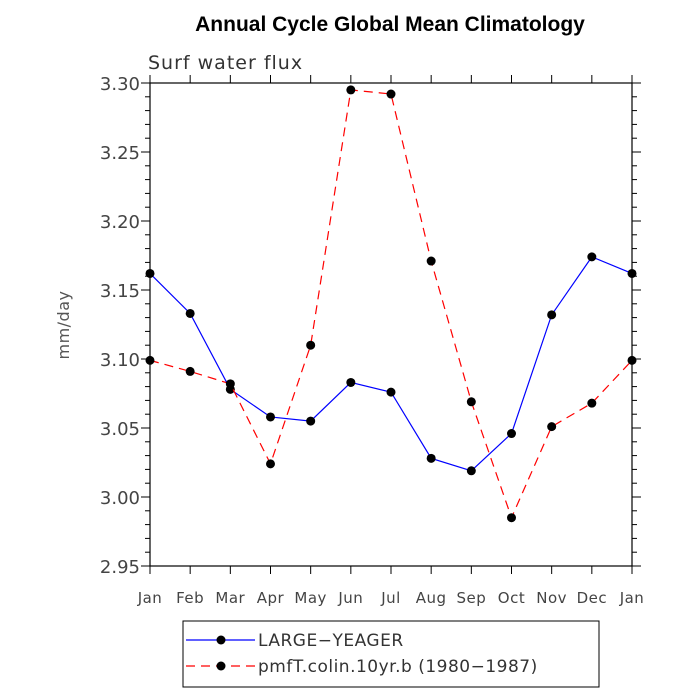 This screenshot has width=700, height=700. Describe the element at coordinates (63, 325) in the screenshot. I see `y-axis-label: mm/day` at that location.